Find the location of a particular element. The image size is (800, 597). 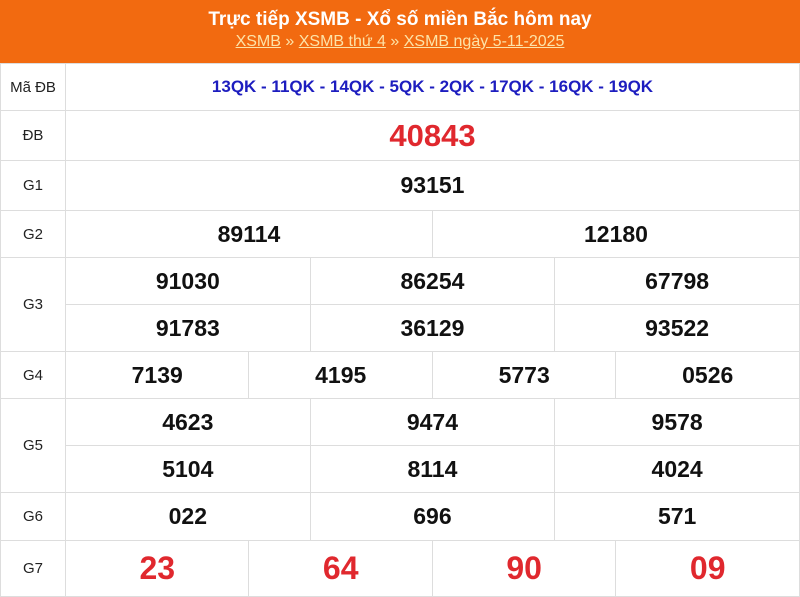

prize-number: 5773 is located at coordinates (524, 375).